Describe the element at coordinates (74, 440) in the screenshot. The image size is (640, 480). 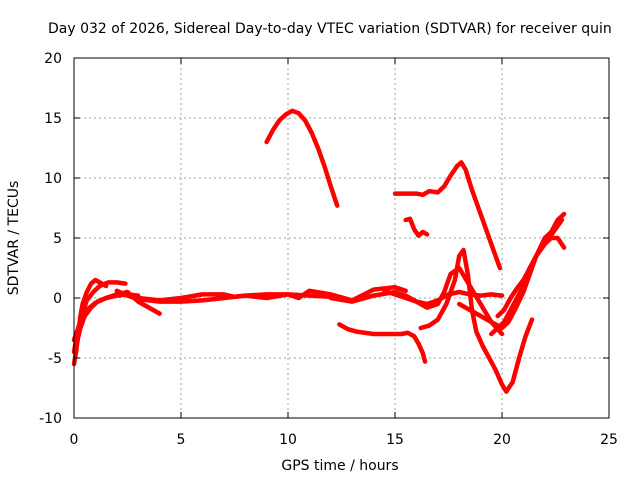
I see `x-tick-label: 0` at that location.